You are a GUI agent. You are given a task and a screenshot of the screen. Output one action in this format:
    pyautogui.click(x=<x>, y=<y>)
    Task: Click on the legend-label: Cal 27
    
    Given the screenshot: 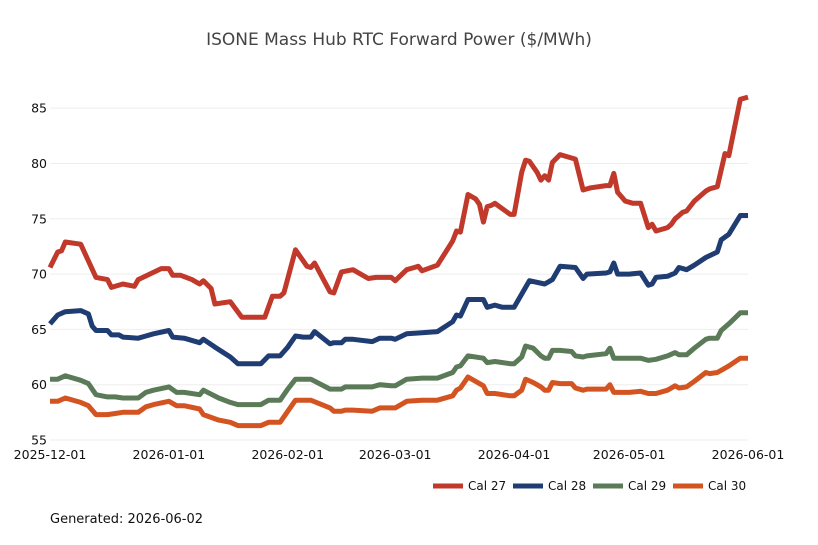 What is the action you would take?
    pyautogui.click(x=487, y=486)
    